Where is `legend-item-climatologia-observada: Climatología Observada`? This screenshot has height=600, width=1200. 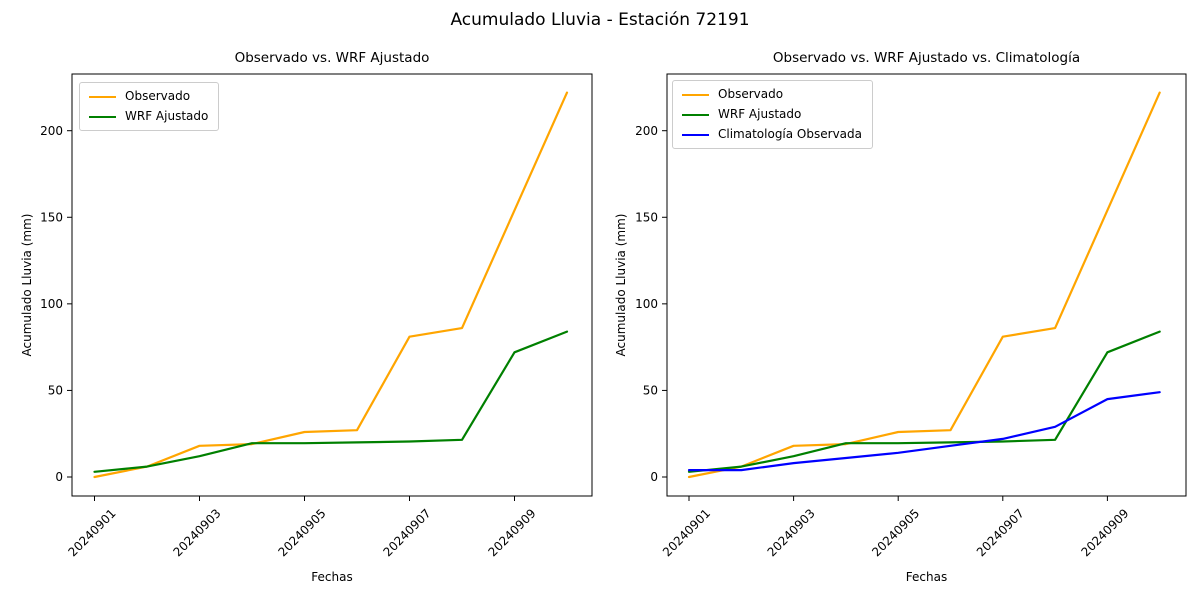
legend-item-climatologia-observada: Climatología Observada is located at coordinates (772, 134).